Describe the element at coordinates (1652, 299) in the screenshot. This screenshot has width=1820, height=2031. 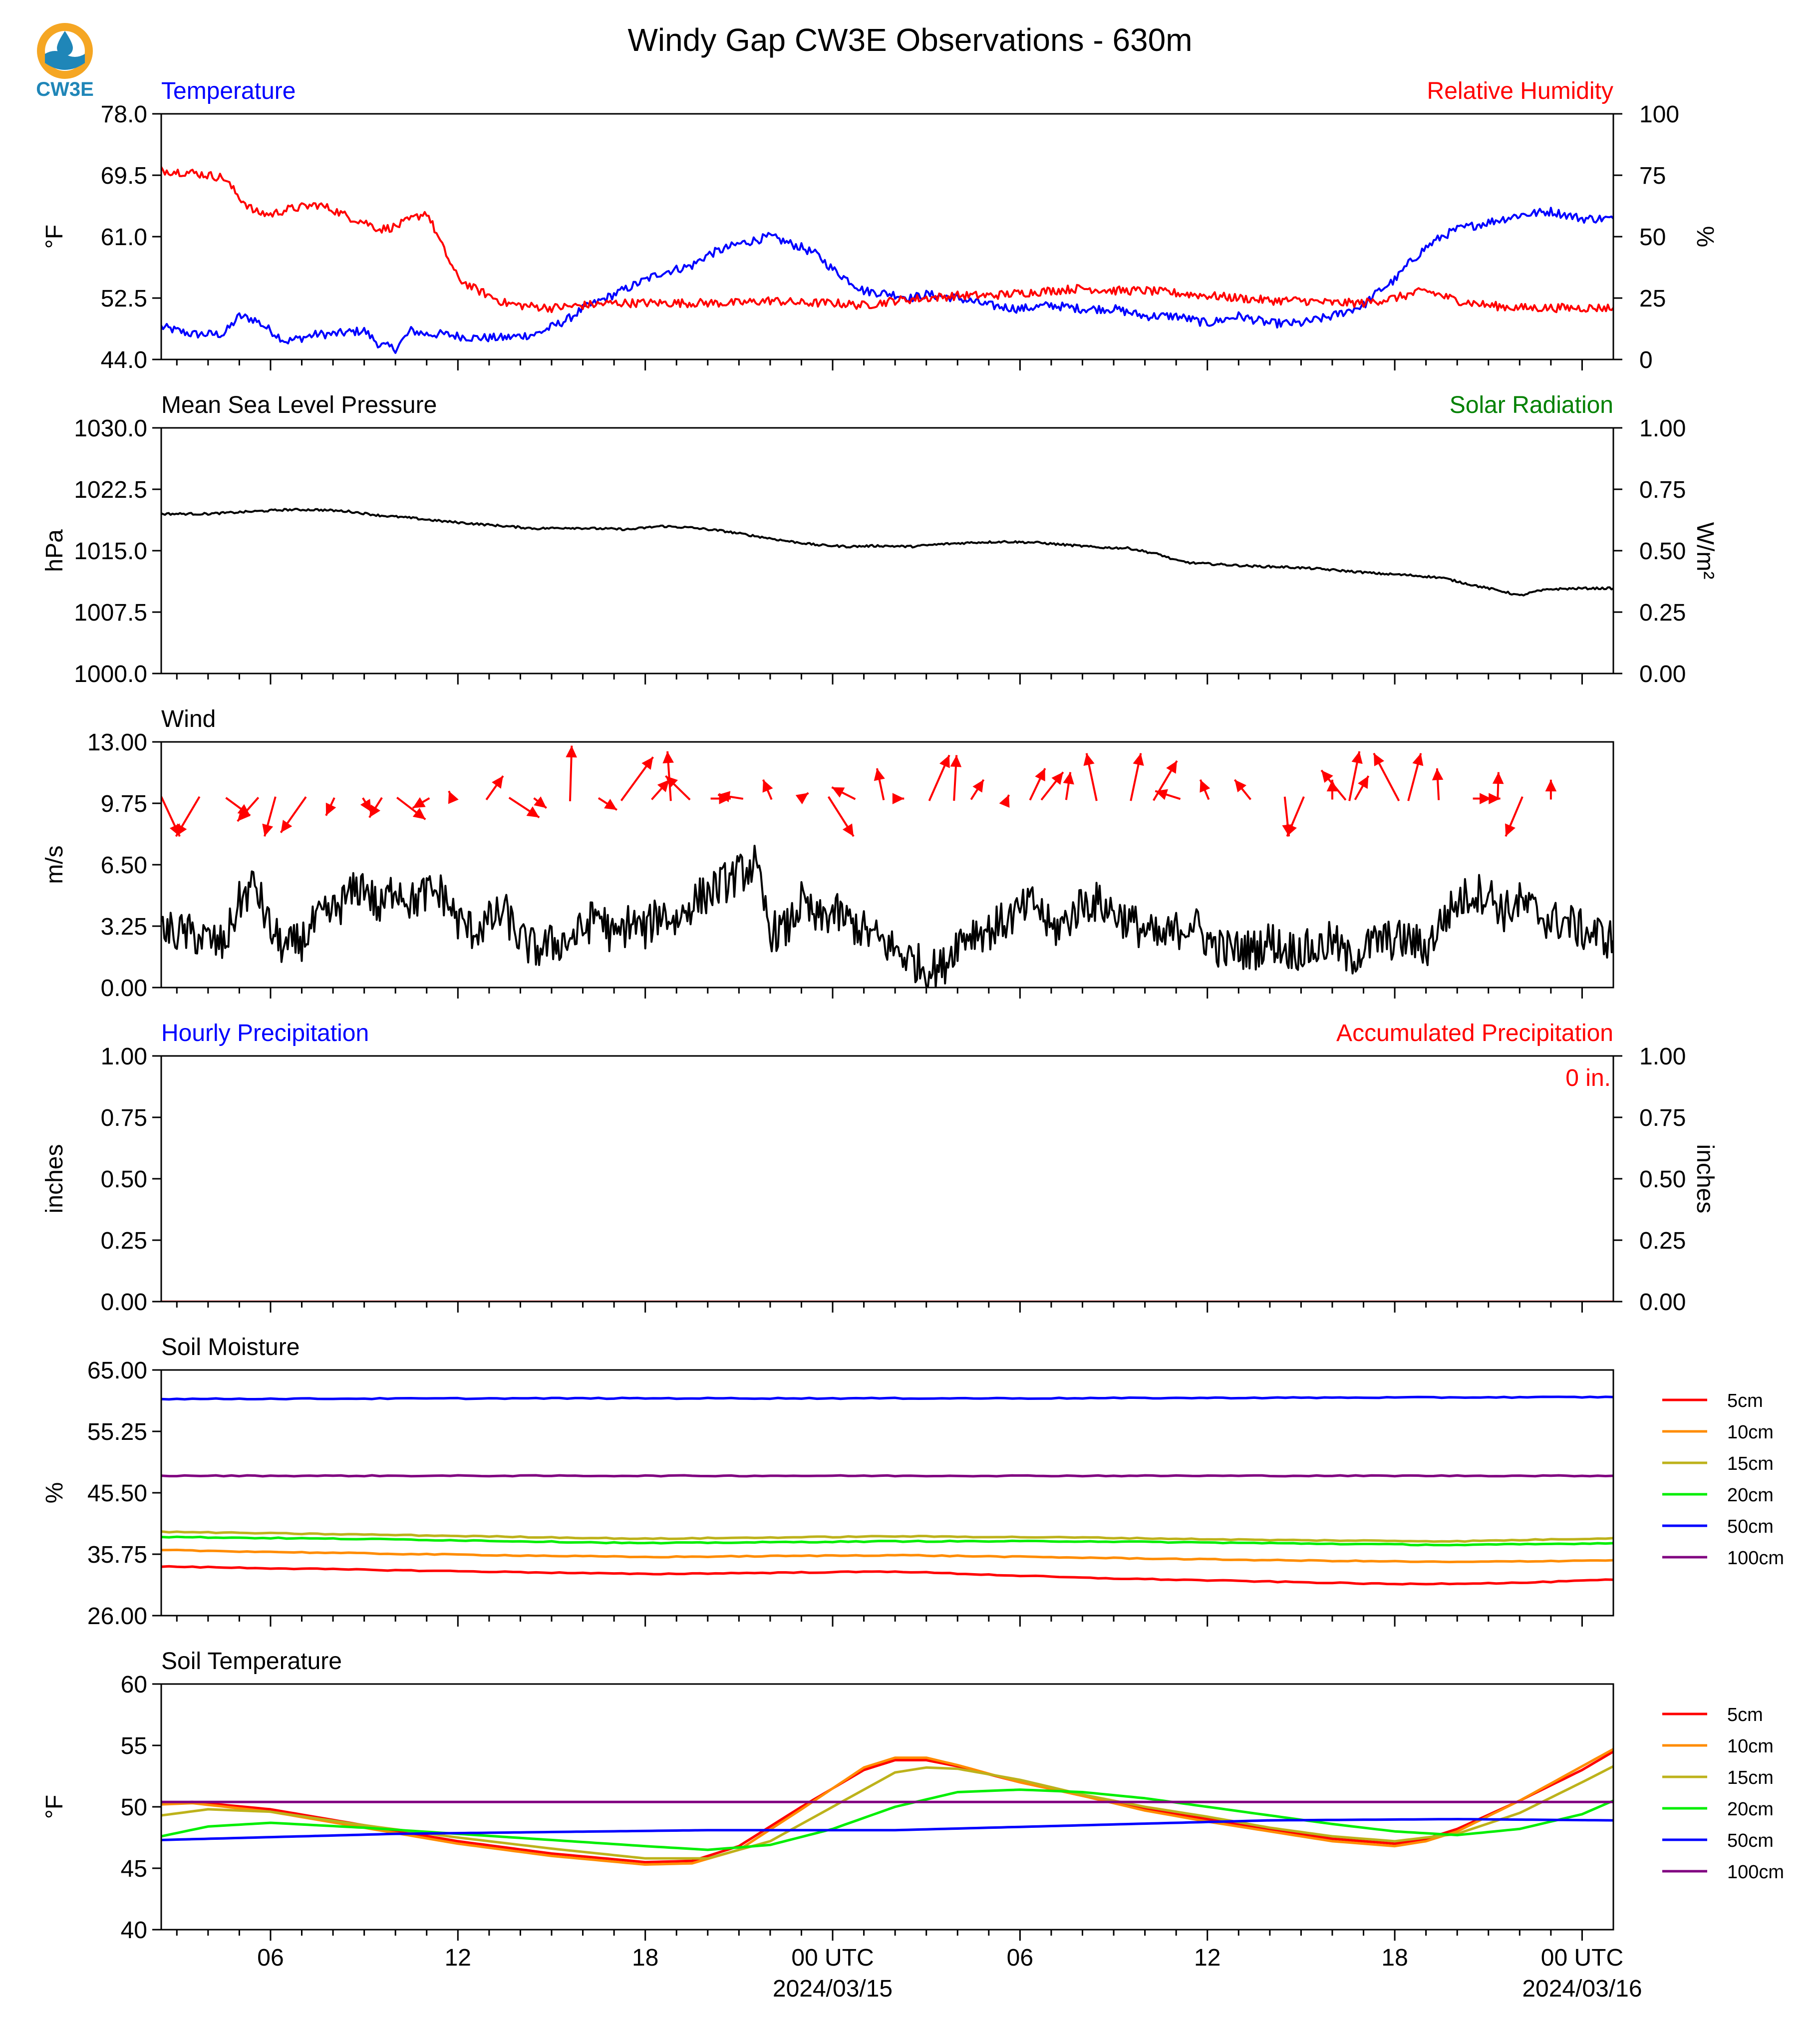
I see `y-tick-label-right: 25` at that location.